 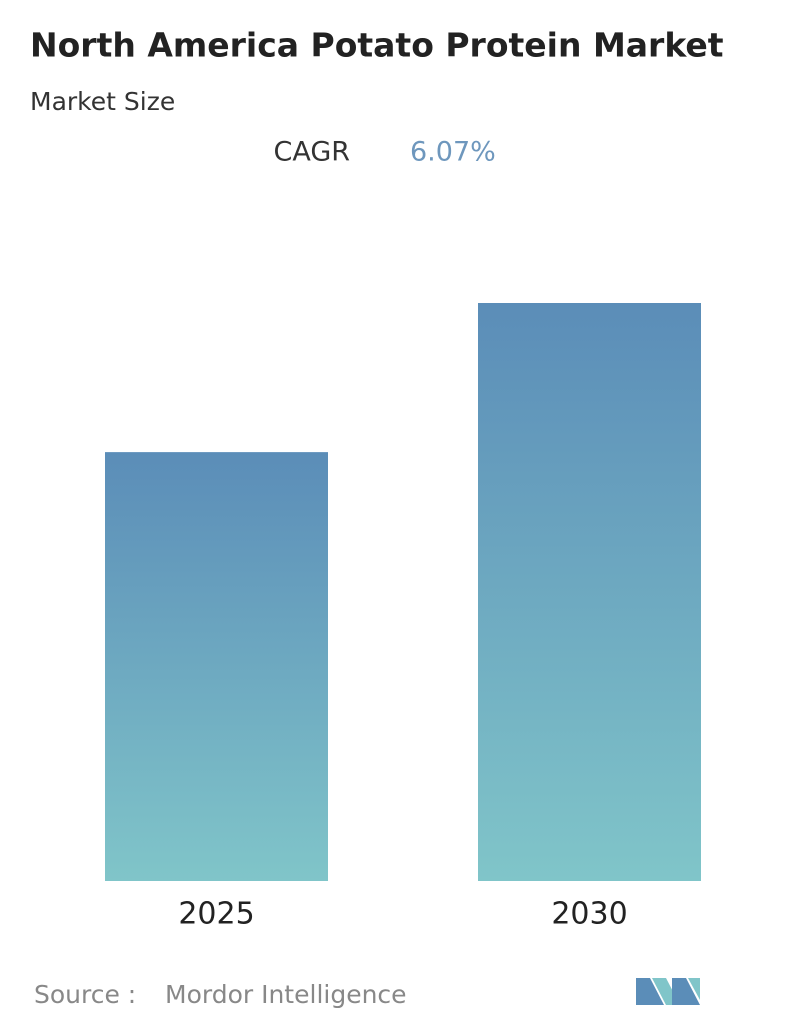 What do you see at coordinates (286, 994) in the screenshot?
I see `source: Mordor Intelligence` at bounding box center [286, 994].